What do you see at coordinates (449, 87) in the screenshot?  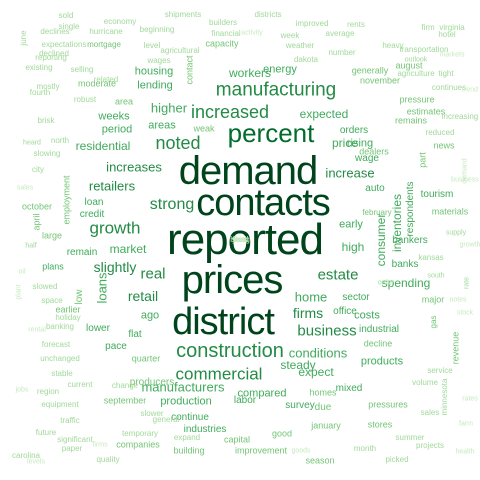 I see `word: continues` at bounding box center [449, 87].